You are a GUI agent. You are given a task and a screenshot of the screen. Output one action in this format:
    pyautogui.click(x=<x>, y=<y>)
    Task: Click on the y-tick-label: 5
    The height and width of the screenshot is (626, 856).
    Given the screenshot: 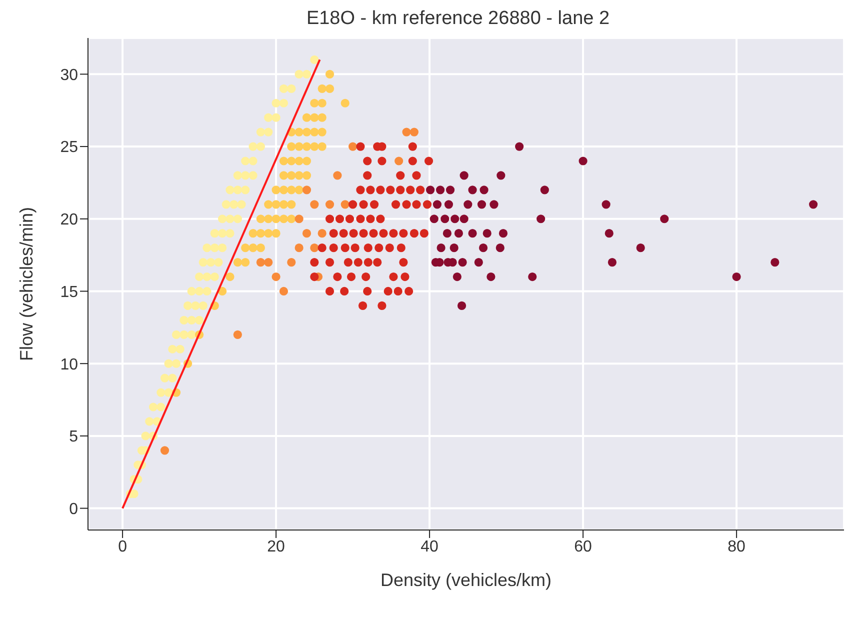 What is the action you would take?
    pyautogui.click(x=73, y=437)
    